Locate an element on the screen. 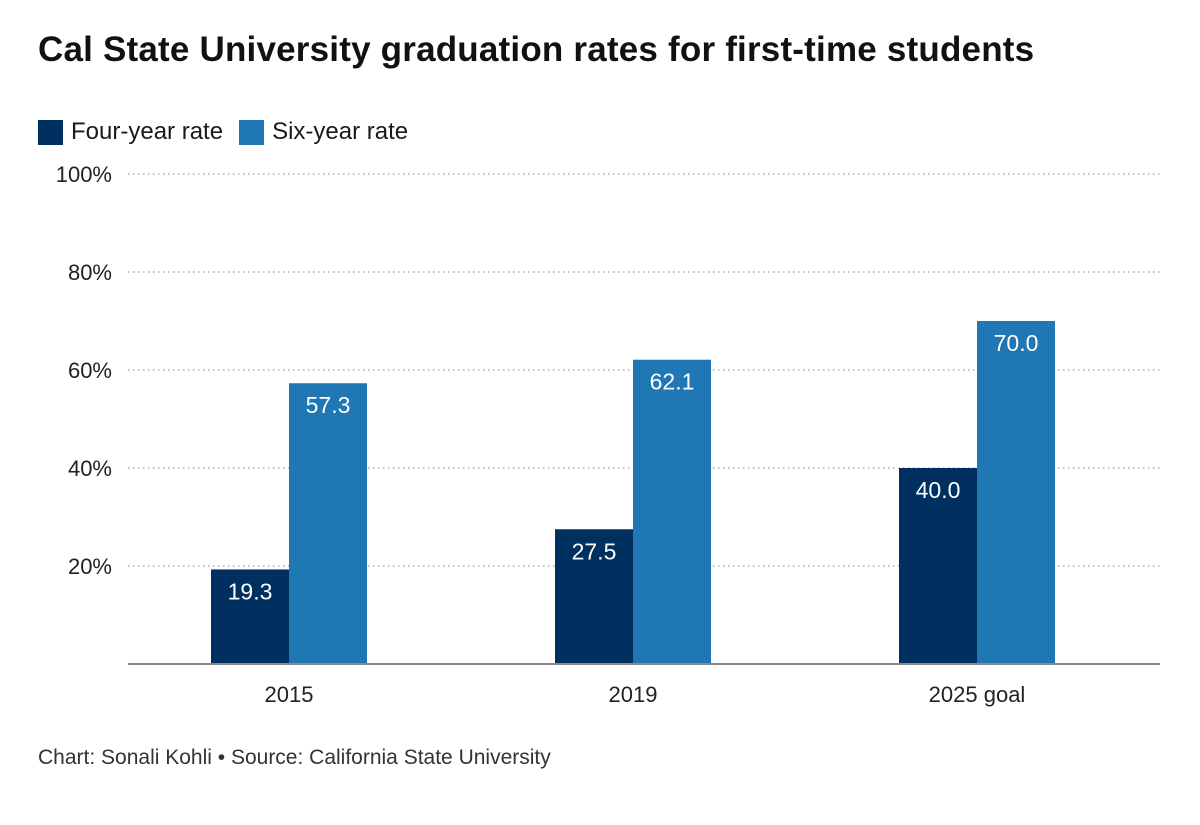 This screenshot has width=1200, height=825. data-label: 27.5 is located at coordinates (594, 551).